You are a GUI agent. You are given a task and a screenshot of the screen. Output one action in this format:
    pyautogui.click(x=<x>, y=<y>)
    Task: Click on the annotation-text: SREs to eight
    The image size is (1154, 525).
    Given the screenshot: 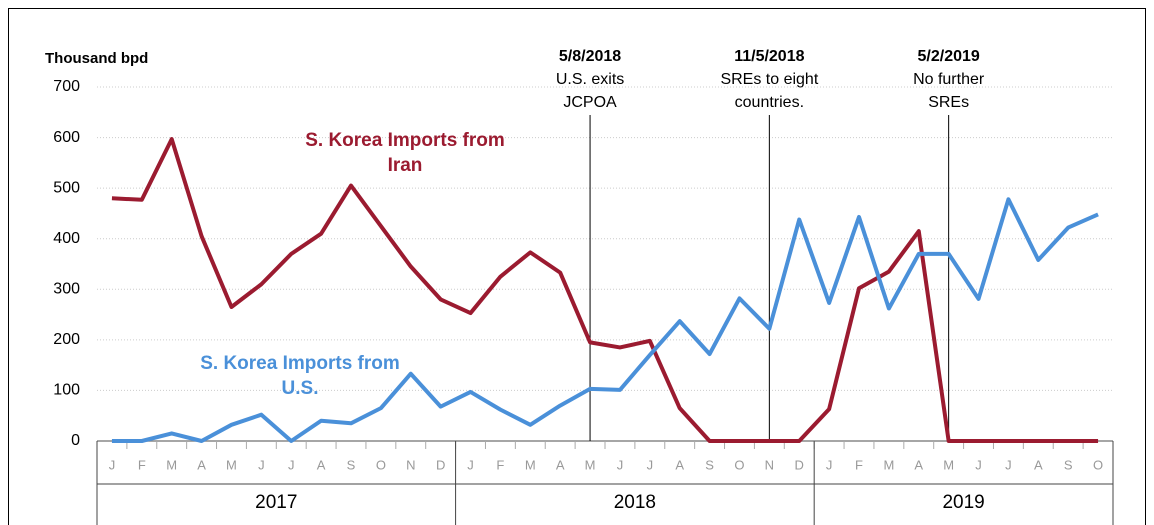 What is the action you would take?
    pyautogui.click(x=769, y=79)
    